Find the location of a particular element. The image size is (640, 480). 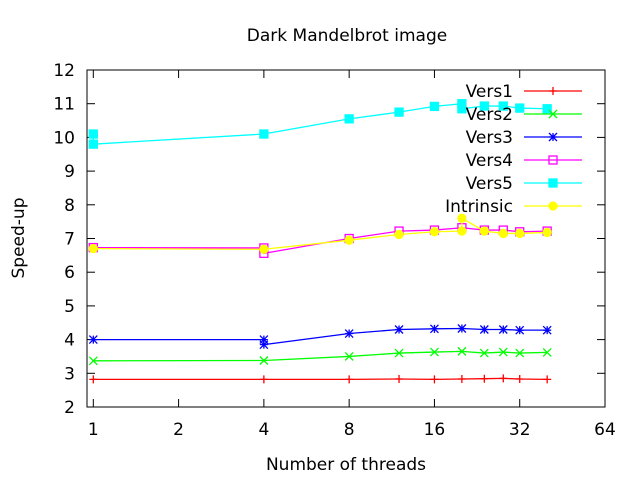

x-tick-label: 64 is located at coordinates (605, 430).